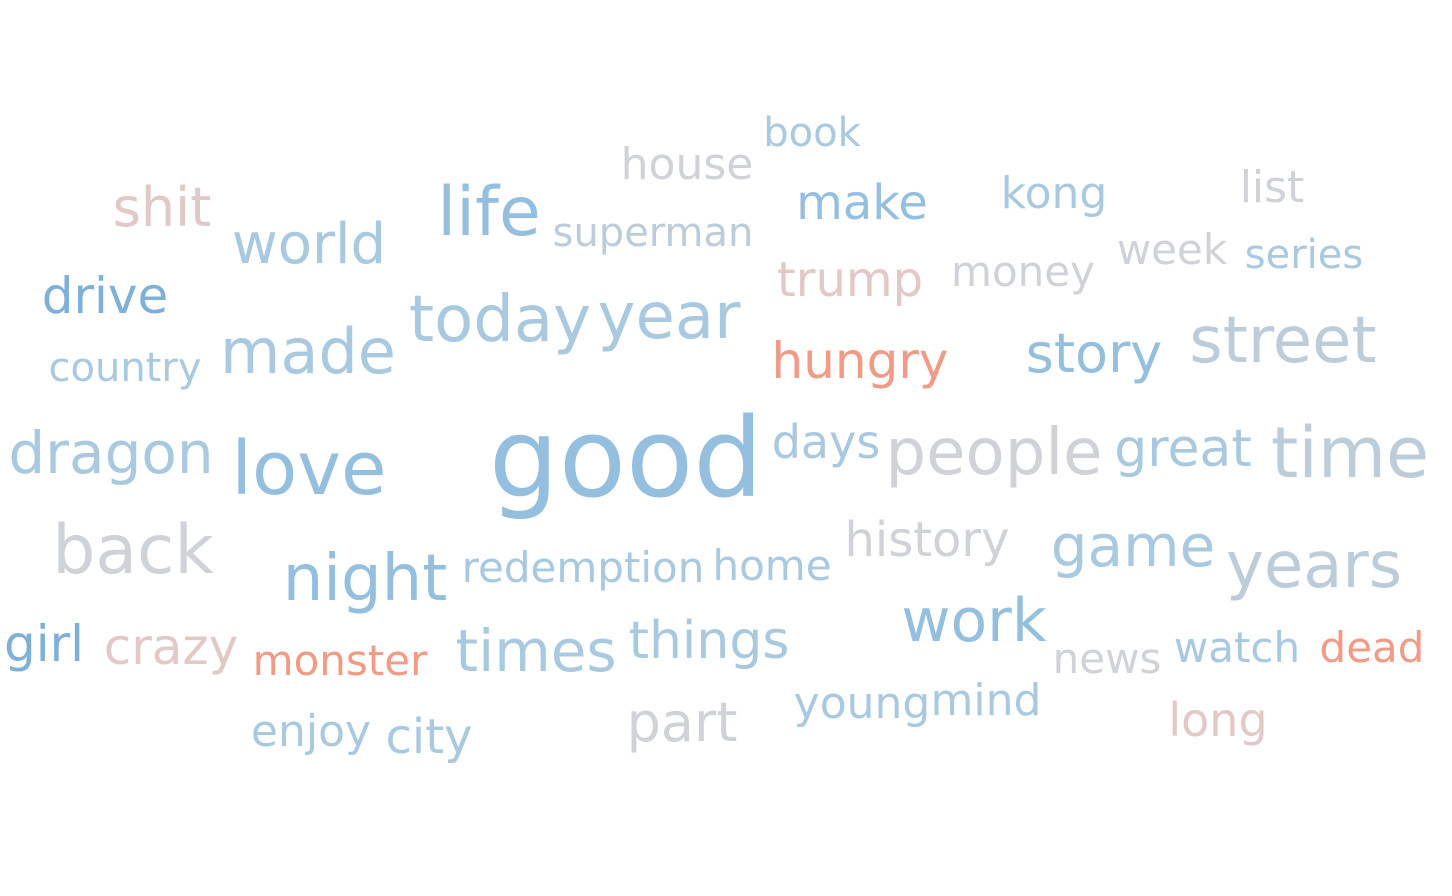 This screenshot has height=896, width=1452. What do you see at coordinates (669, 317) in the screenshot?
I see `word-year: year` at bounding box center [669, 317].